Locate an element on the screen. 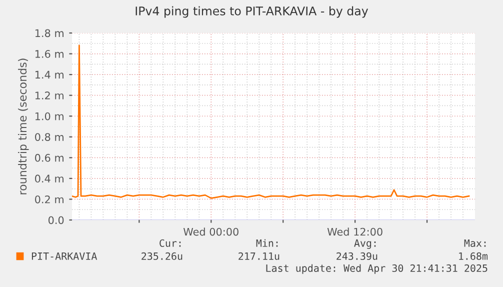  y-tick-label: 0.8 m is located at coordinates (49, 137).